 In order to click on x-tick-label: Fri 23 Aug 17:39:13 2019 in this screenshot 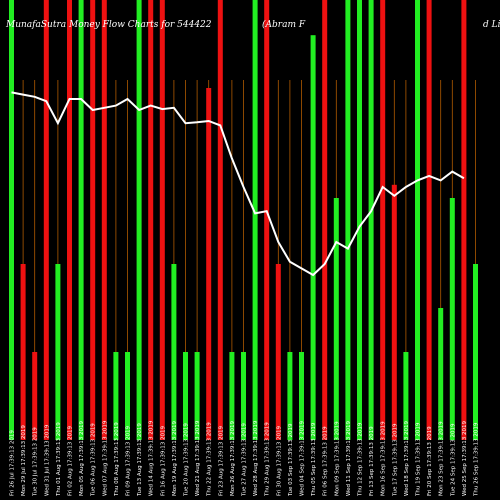, I will do `click(221, 461)`.